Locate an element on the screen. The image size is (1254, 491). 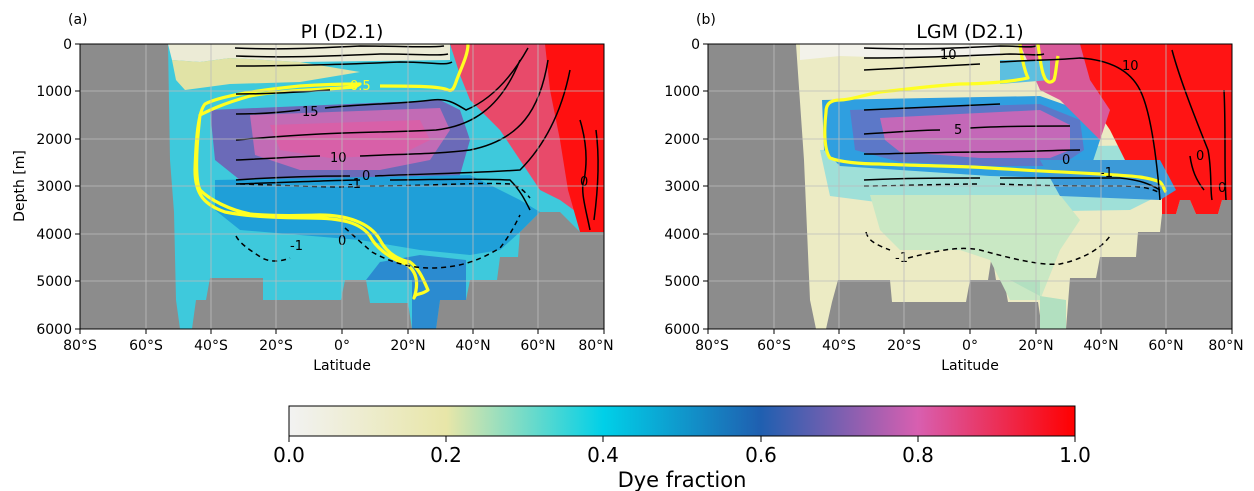
panel-a-contour-label-0: 0 is located at coordinates (366, 176).